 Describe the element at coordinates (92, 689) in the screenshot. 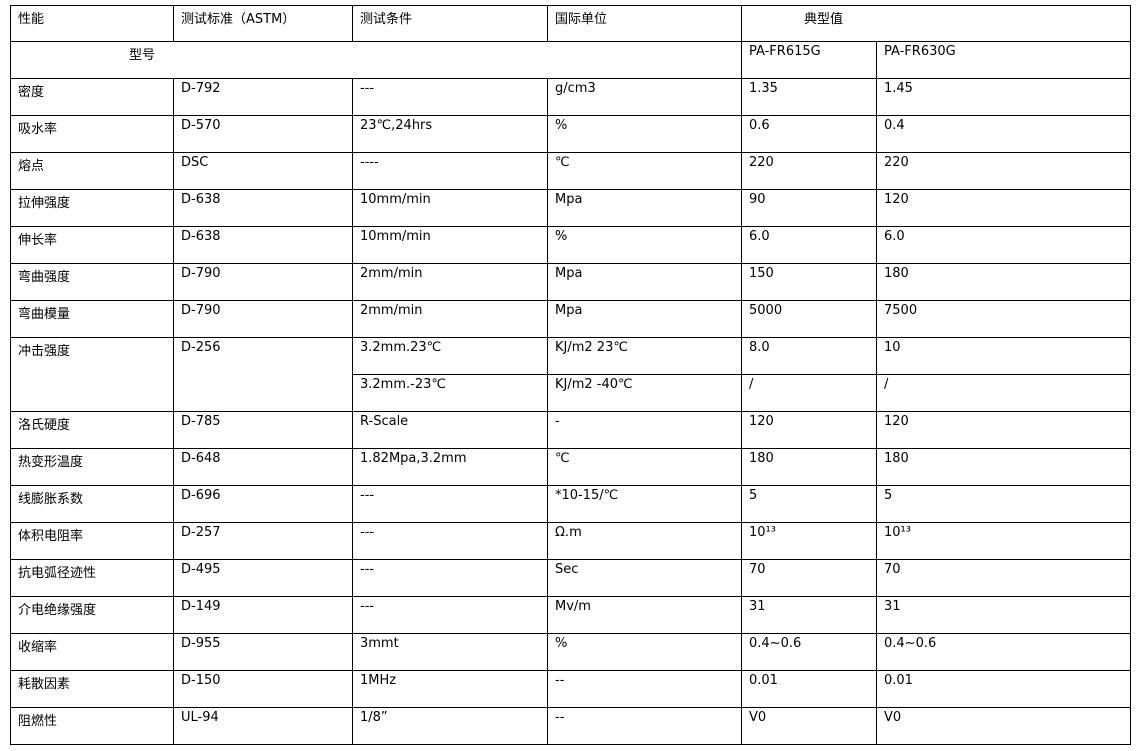

I see `cell: 耗散因素` at that location.